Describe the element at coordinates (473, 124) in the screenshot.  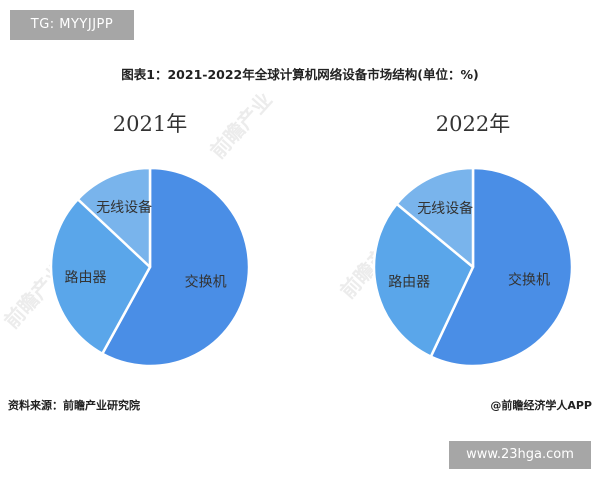
I see `year-label-2022: 2022年` at that location.